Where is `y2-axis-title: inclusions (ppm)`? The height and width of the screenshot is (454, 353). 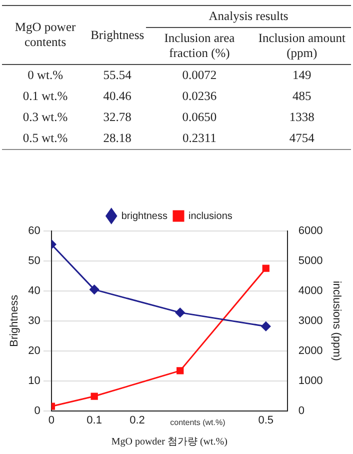 y2-axis-title: inclusions (ppm) is located at coordinates (336, 320).